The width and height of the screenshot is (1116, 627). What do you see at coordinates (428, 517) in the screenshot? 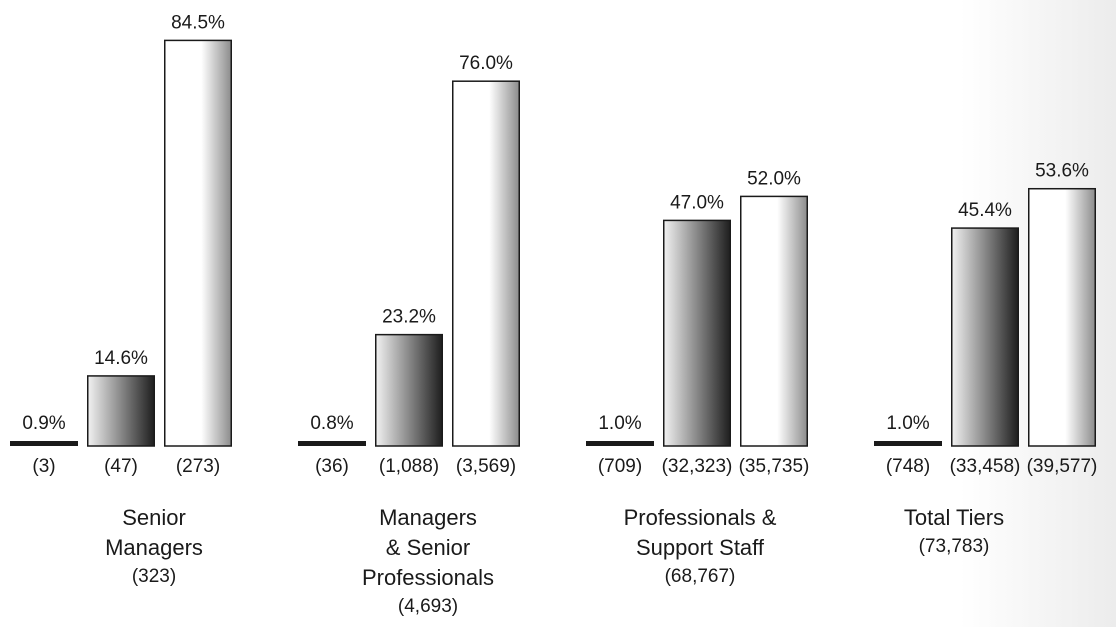
I see `group-label-g1-line0: Managers` at bounding box center [428, 517].